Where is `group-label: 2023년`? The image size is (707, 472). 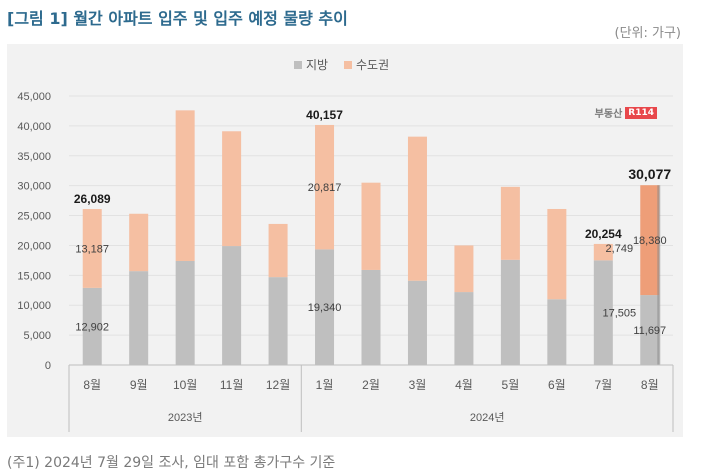 group-label: 2023년 is located at coordinates (185, 417).